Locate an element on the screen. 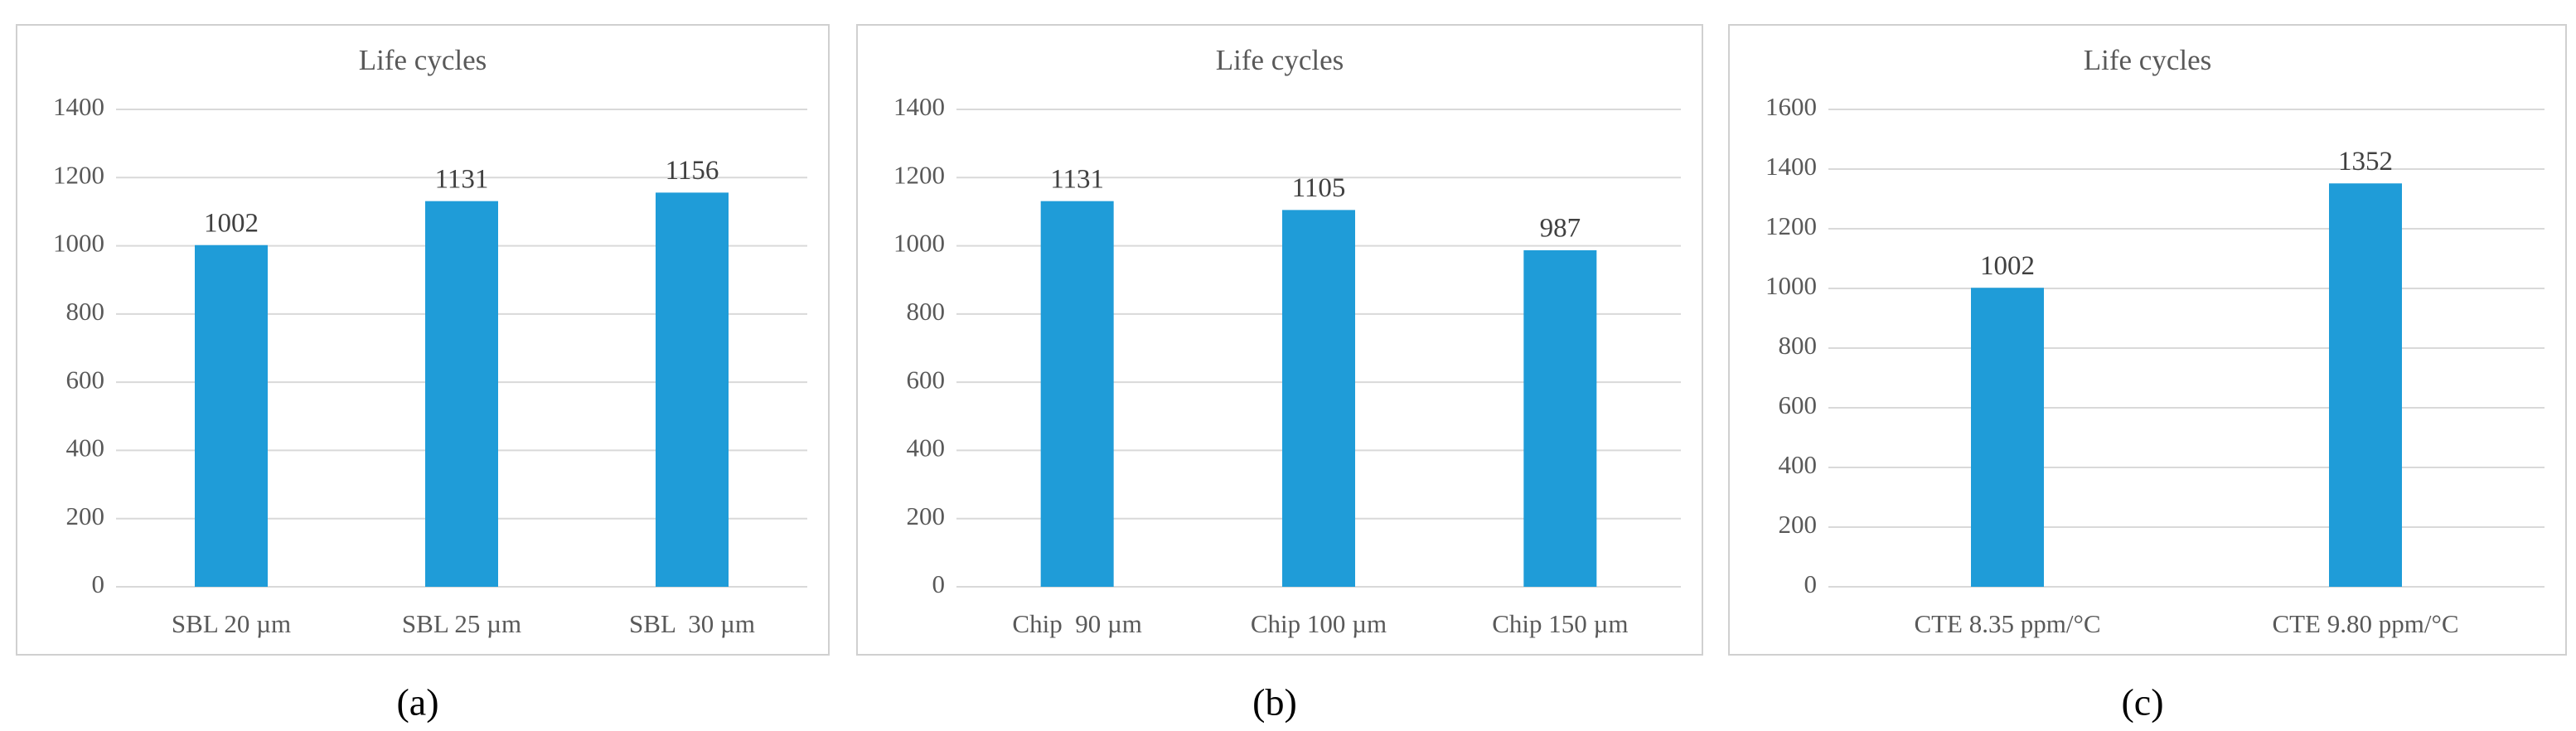 The height and width of the screenshot is (731, 2576). x-tick-label: SBL 25 µm is located at coordinates (461, 623).